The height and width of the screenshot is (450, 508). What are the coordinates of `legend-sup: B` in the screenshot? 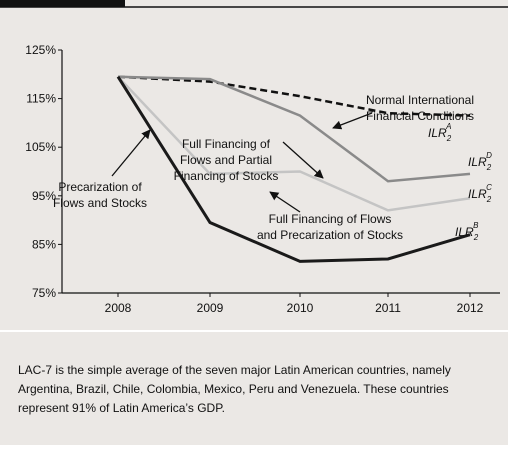 It's located at (476, 225).